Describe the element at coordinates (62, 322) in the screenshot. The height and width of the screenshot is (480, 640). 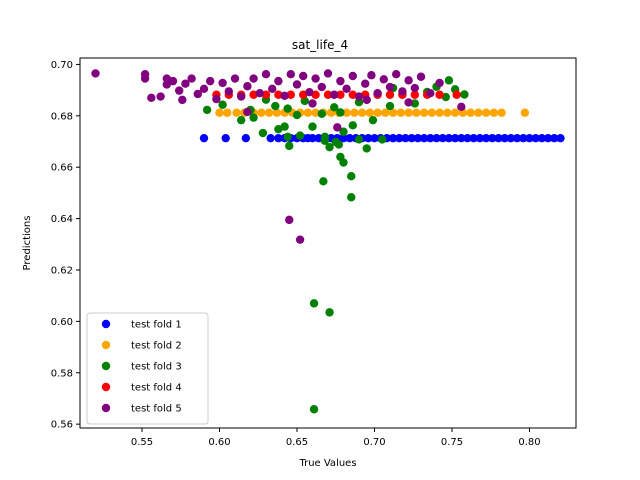
I see `y-tick-label: 0.60` at that location.